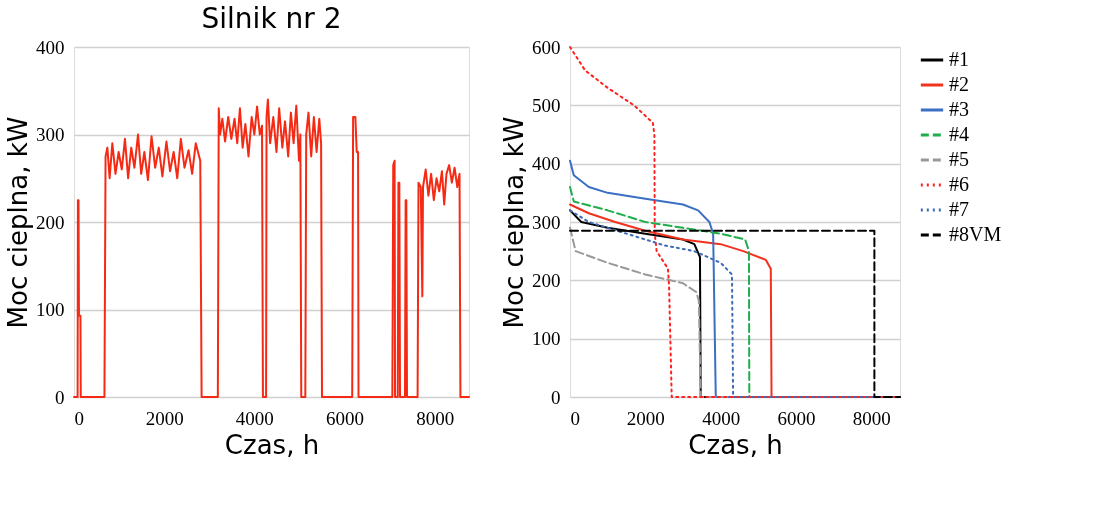  I want to click on legend-label: #1, so click(959, 59).